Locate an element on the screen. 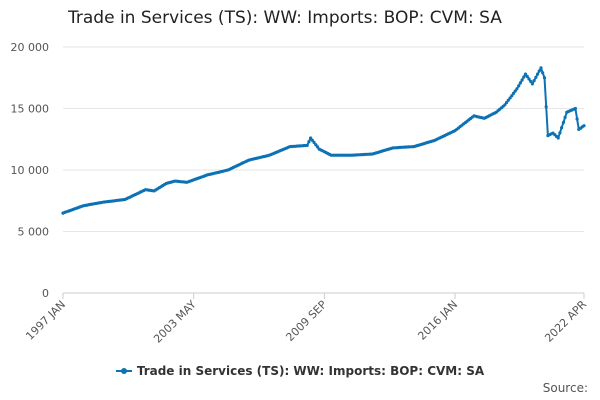 This screenshot has width=600, height=400. source-label: Source: is located at coordinates (565, 388).